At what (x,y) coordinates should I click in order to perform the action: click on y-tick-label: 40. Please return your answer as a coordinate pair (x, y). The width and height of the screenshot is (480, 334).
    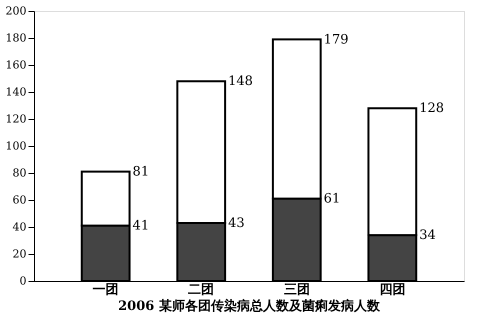
    Looking at the image, I should click on (19, 227).